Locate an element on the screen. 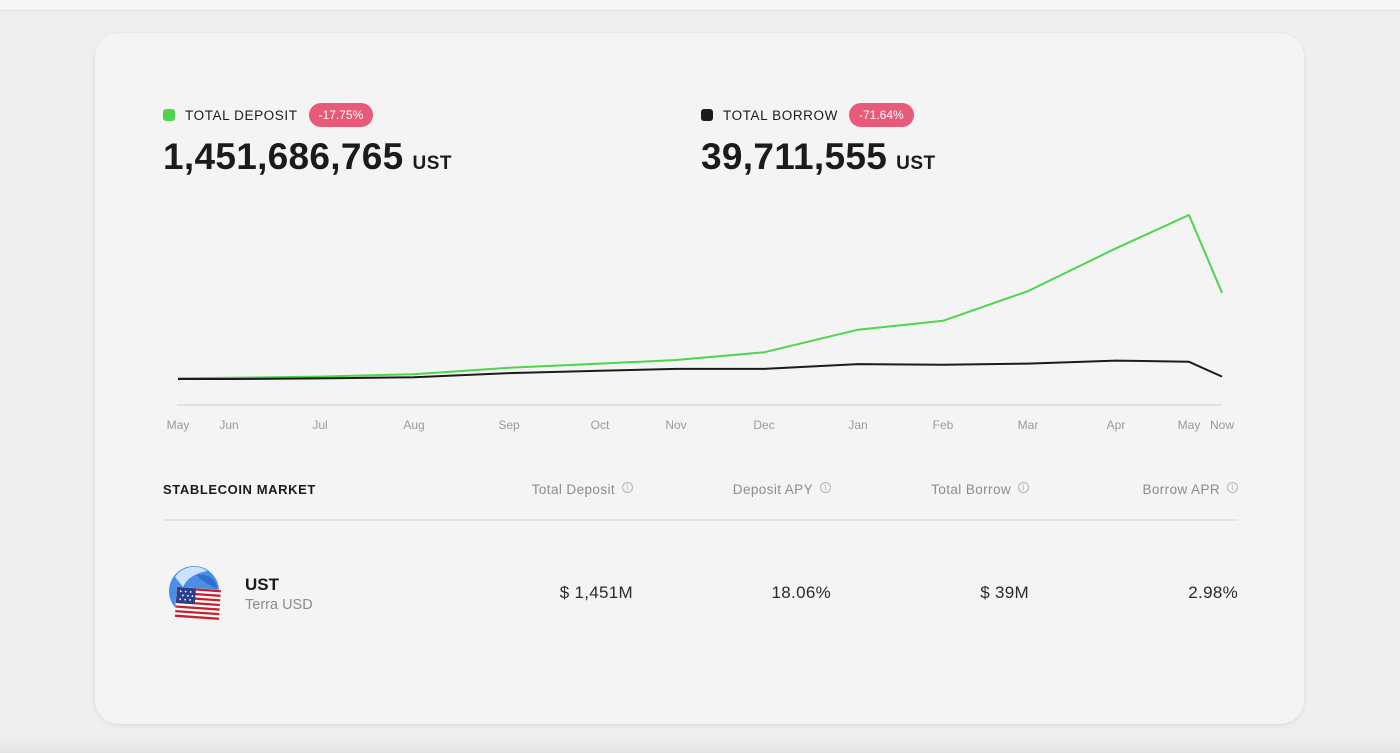 Image resolution: width=1400 pixels, height=753 pixels. col-deposit-apy-header: Deposit APY i is located at coordinates (782, 490).